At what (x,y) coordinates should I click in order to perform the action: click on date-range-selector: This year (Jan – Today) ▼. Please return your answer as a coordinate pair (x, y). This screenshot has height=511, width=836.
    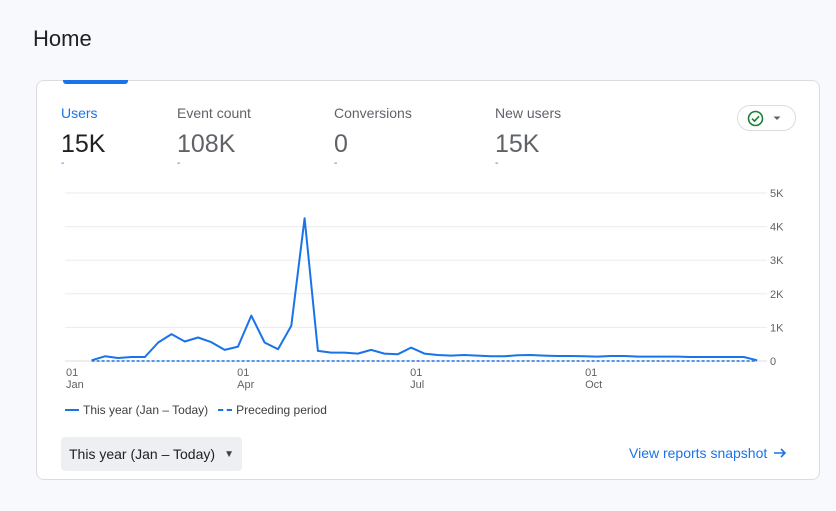
    Looking at the image, I should click on (151, 454).